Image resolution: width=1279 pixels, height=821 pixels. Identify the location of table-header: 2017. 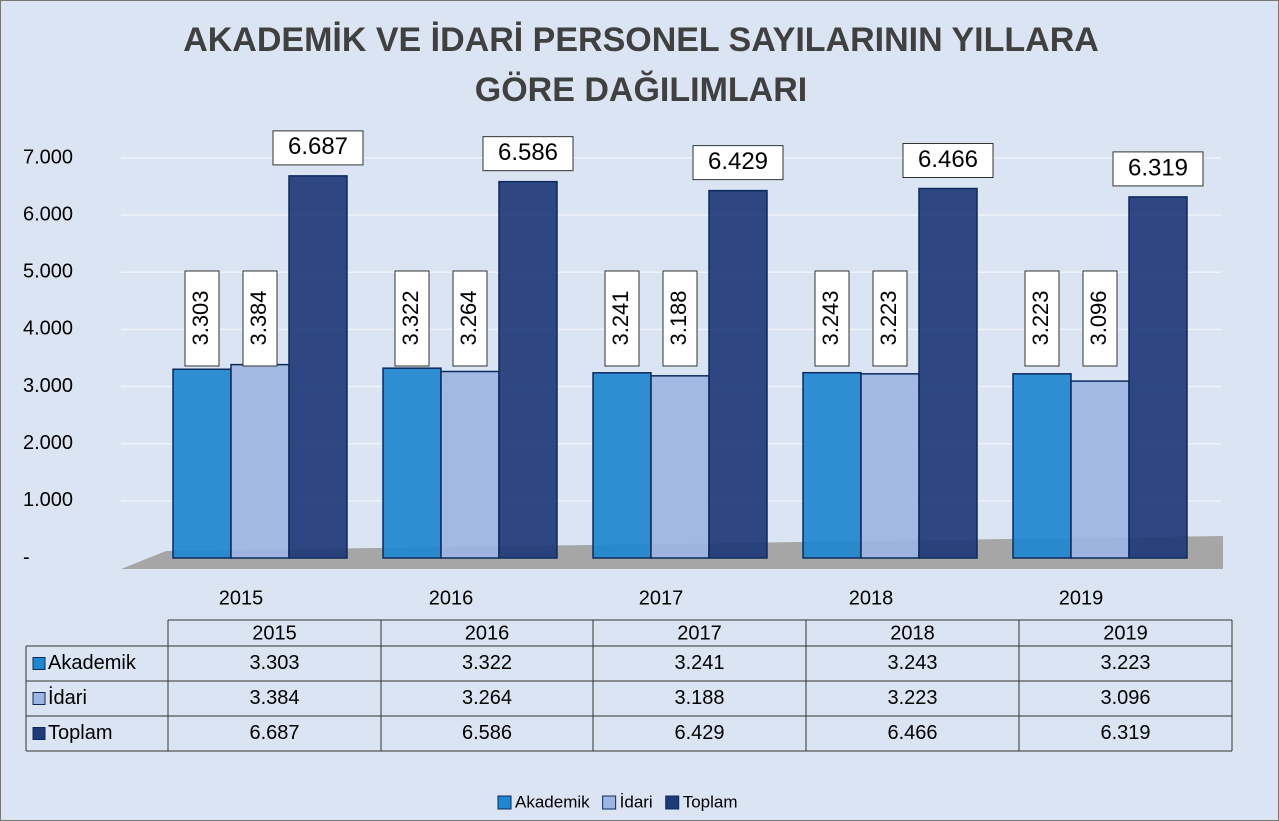
(699, 633).